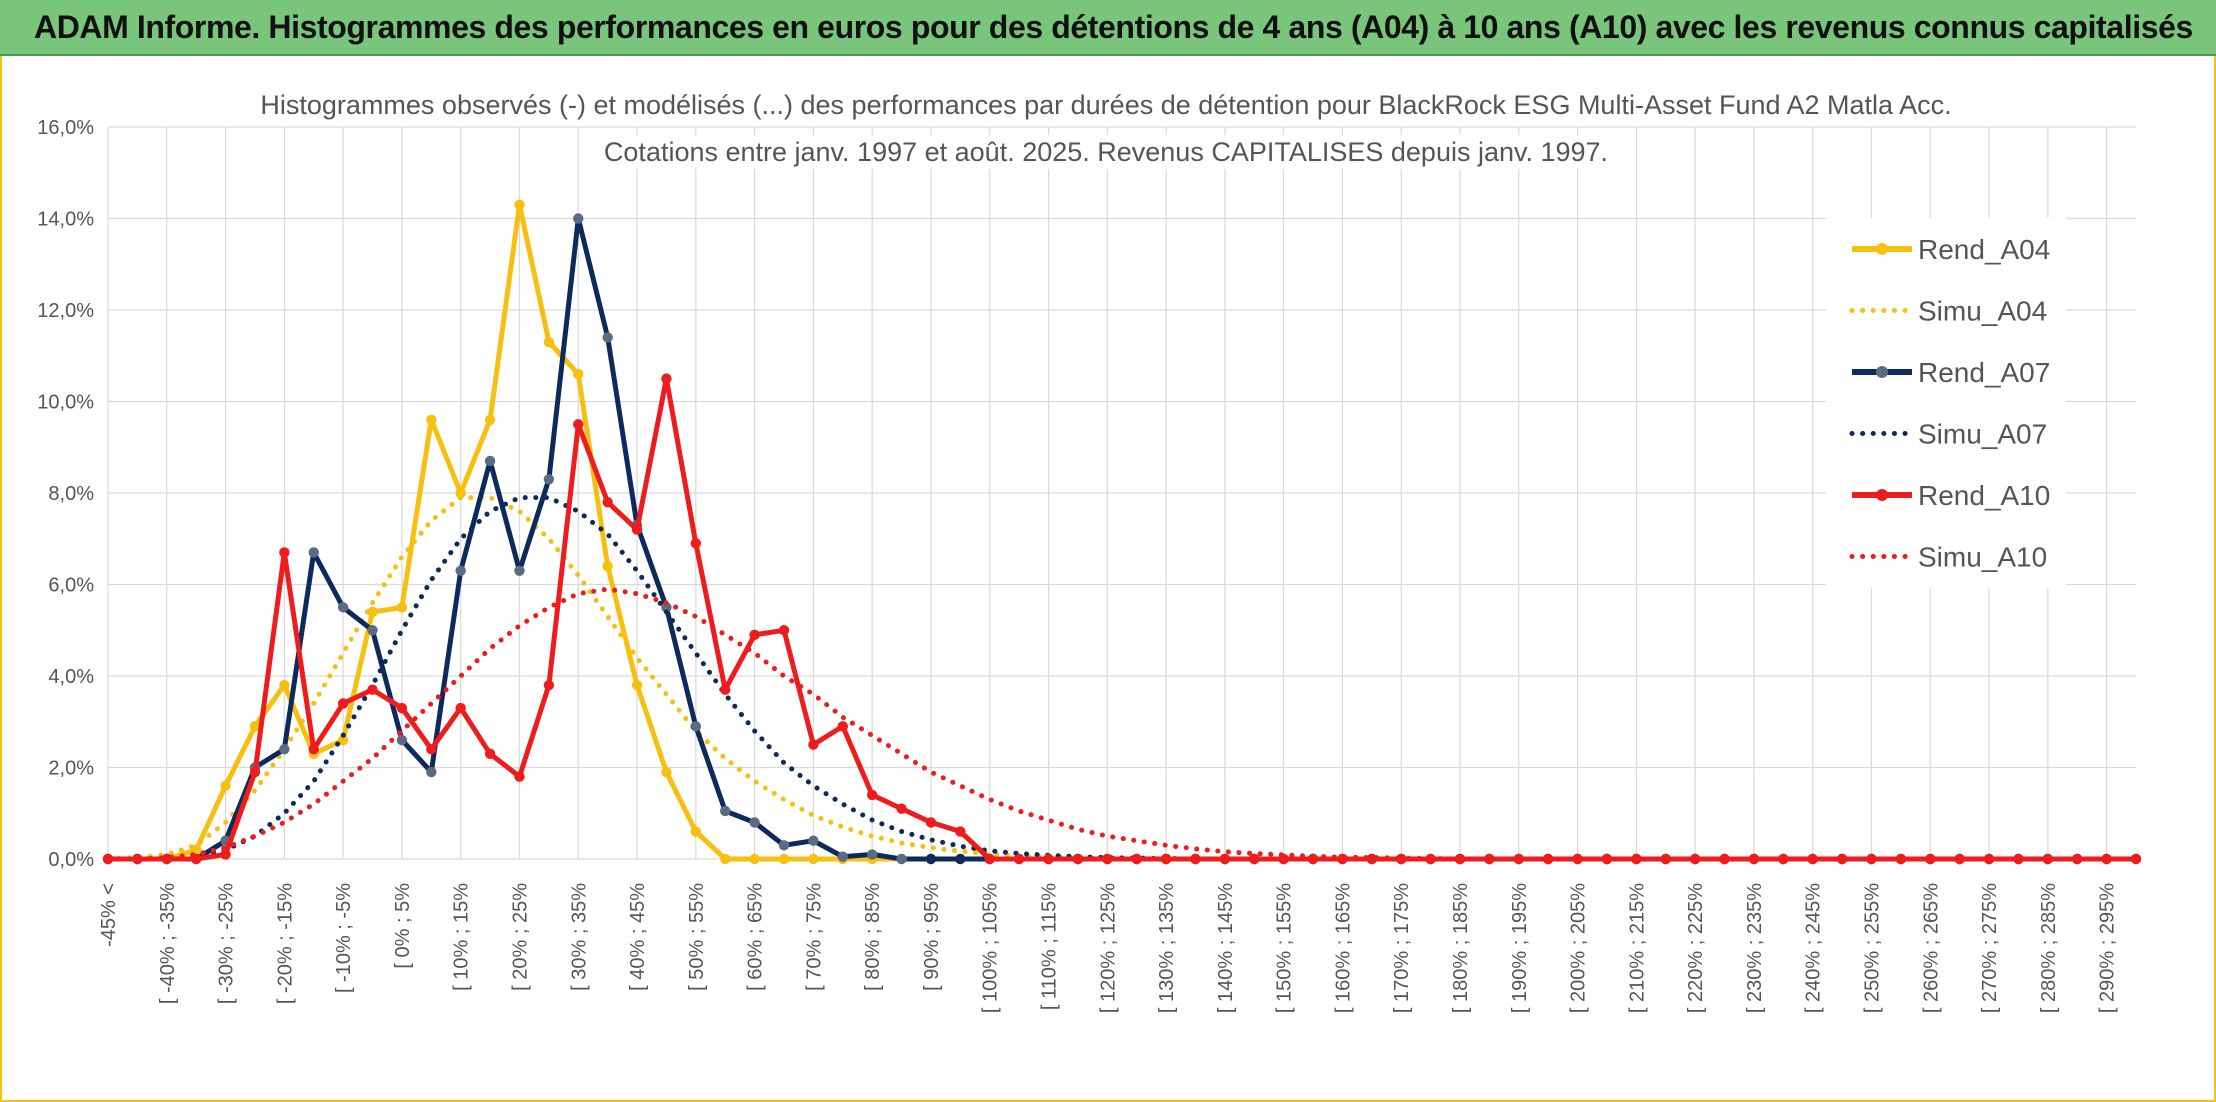 The height and width of the screenshot is (1102, 2216). Describe the element at coordinates (2049, 948) in the screenshot. I see `x-tick-label: [ 280% ; 285%` at that location.